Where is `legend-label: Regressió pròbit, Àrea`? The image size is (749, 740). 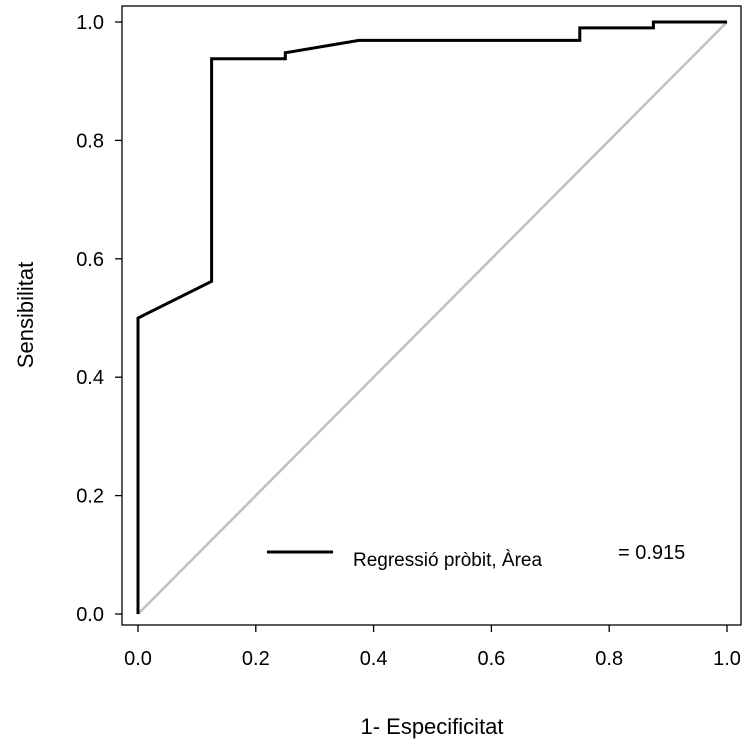 legend-label: Regressió pròbit, Àrea is located at coordinates (447, 560).